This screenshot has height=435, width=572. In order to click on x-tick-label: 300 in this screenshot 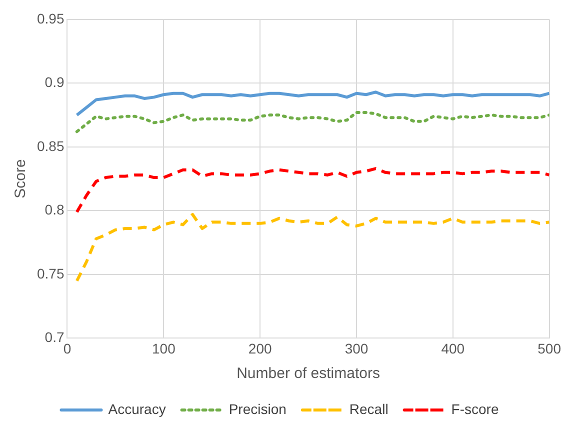, I will do `click(356, 348)`.